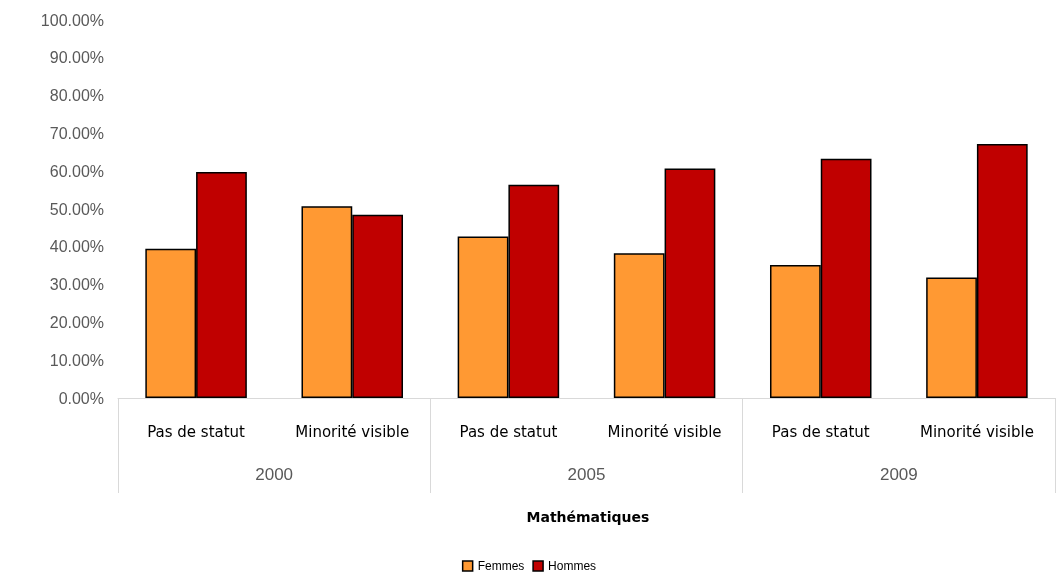 The height and width of the screenshot is (577, 1058). Describe the element at coordinates (76, 133) in the screenshot. I see `y-tick-label: 70.00%` at that location.